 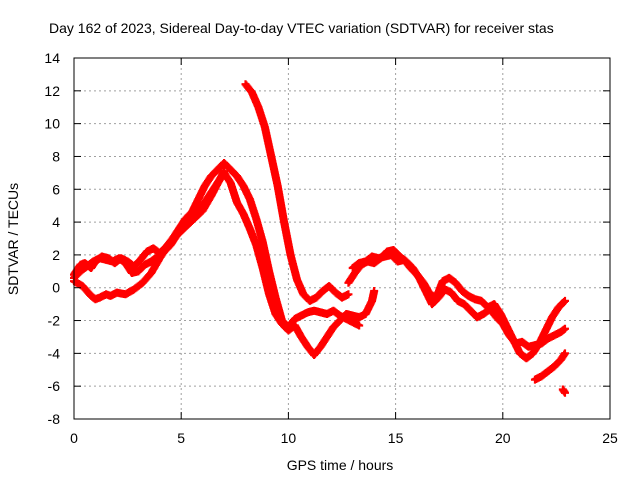 What do you see at coordinates (52, 91) in the screenshot?
I see `y-tick-label: 12` at bounding box center [52, 91].